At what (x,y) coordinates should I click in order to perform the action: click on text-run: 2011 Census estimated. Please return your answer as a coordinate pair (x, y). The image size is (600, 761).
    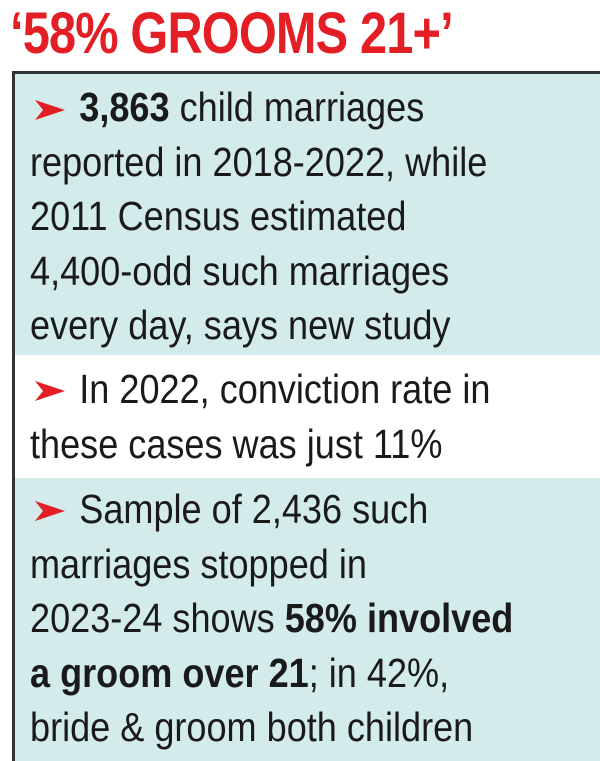
    Looking at the image, I should click on (218, 216).